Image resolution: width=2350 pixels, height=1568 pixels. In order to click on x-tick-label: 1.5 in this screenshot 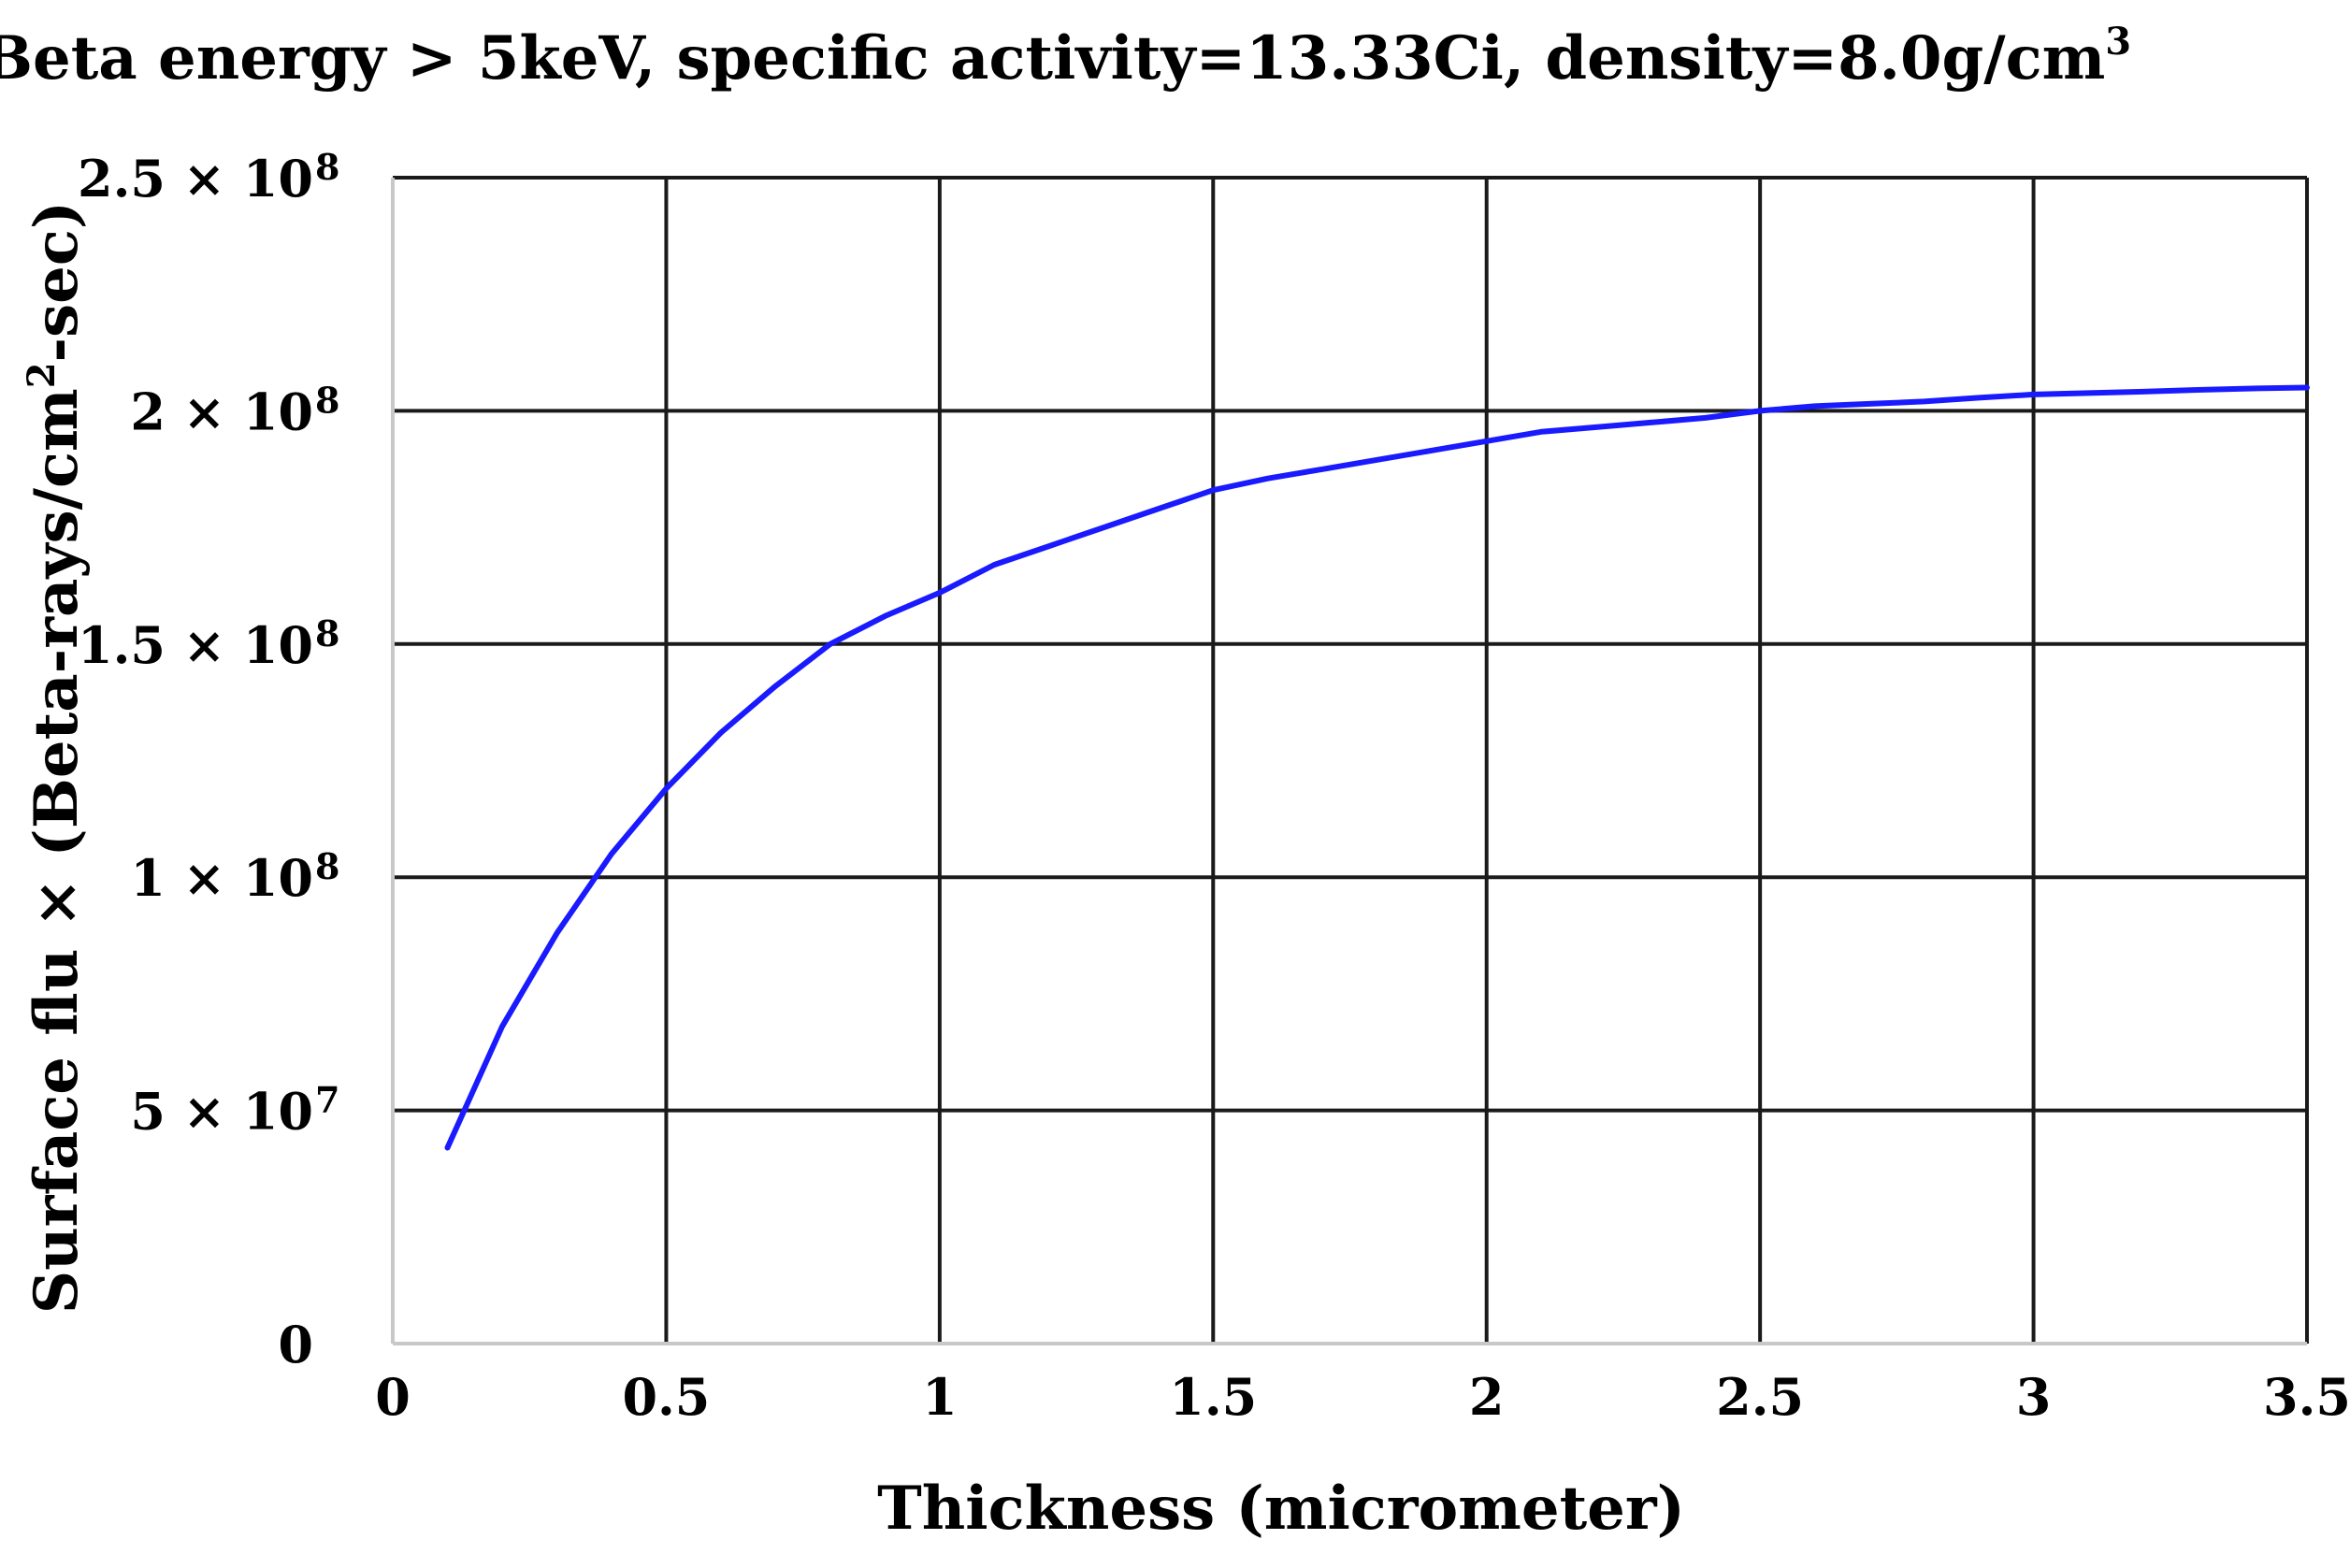, I will do `click(1213, 1397)`.